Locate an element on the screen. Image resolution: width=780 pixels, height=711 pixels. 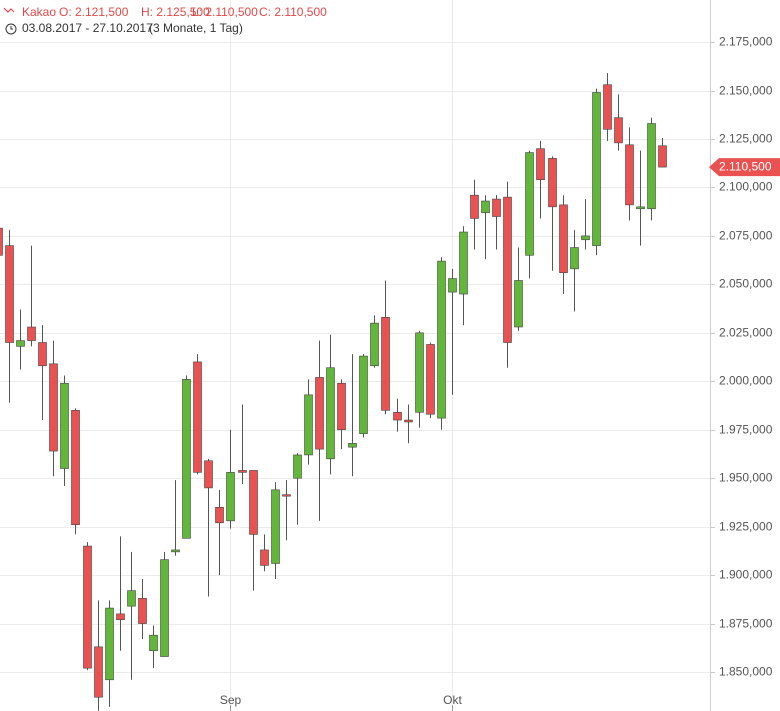
y-tick-label: 1.925,000 is located at coordinates (746, 527).